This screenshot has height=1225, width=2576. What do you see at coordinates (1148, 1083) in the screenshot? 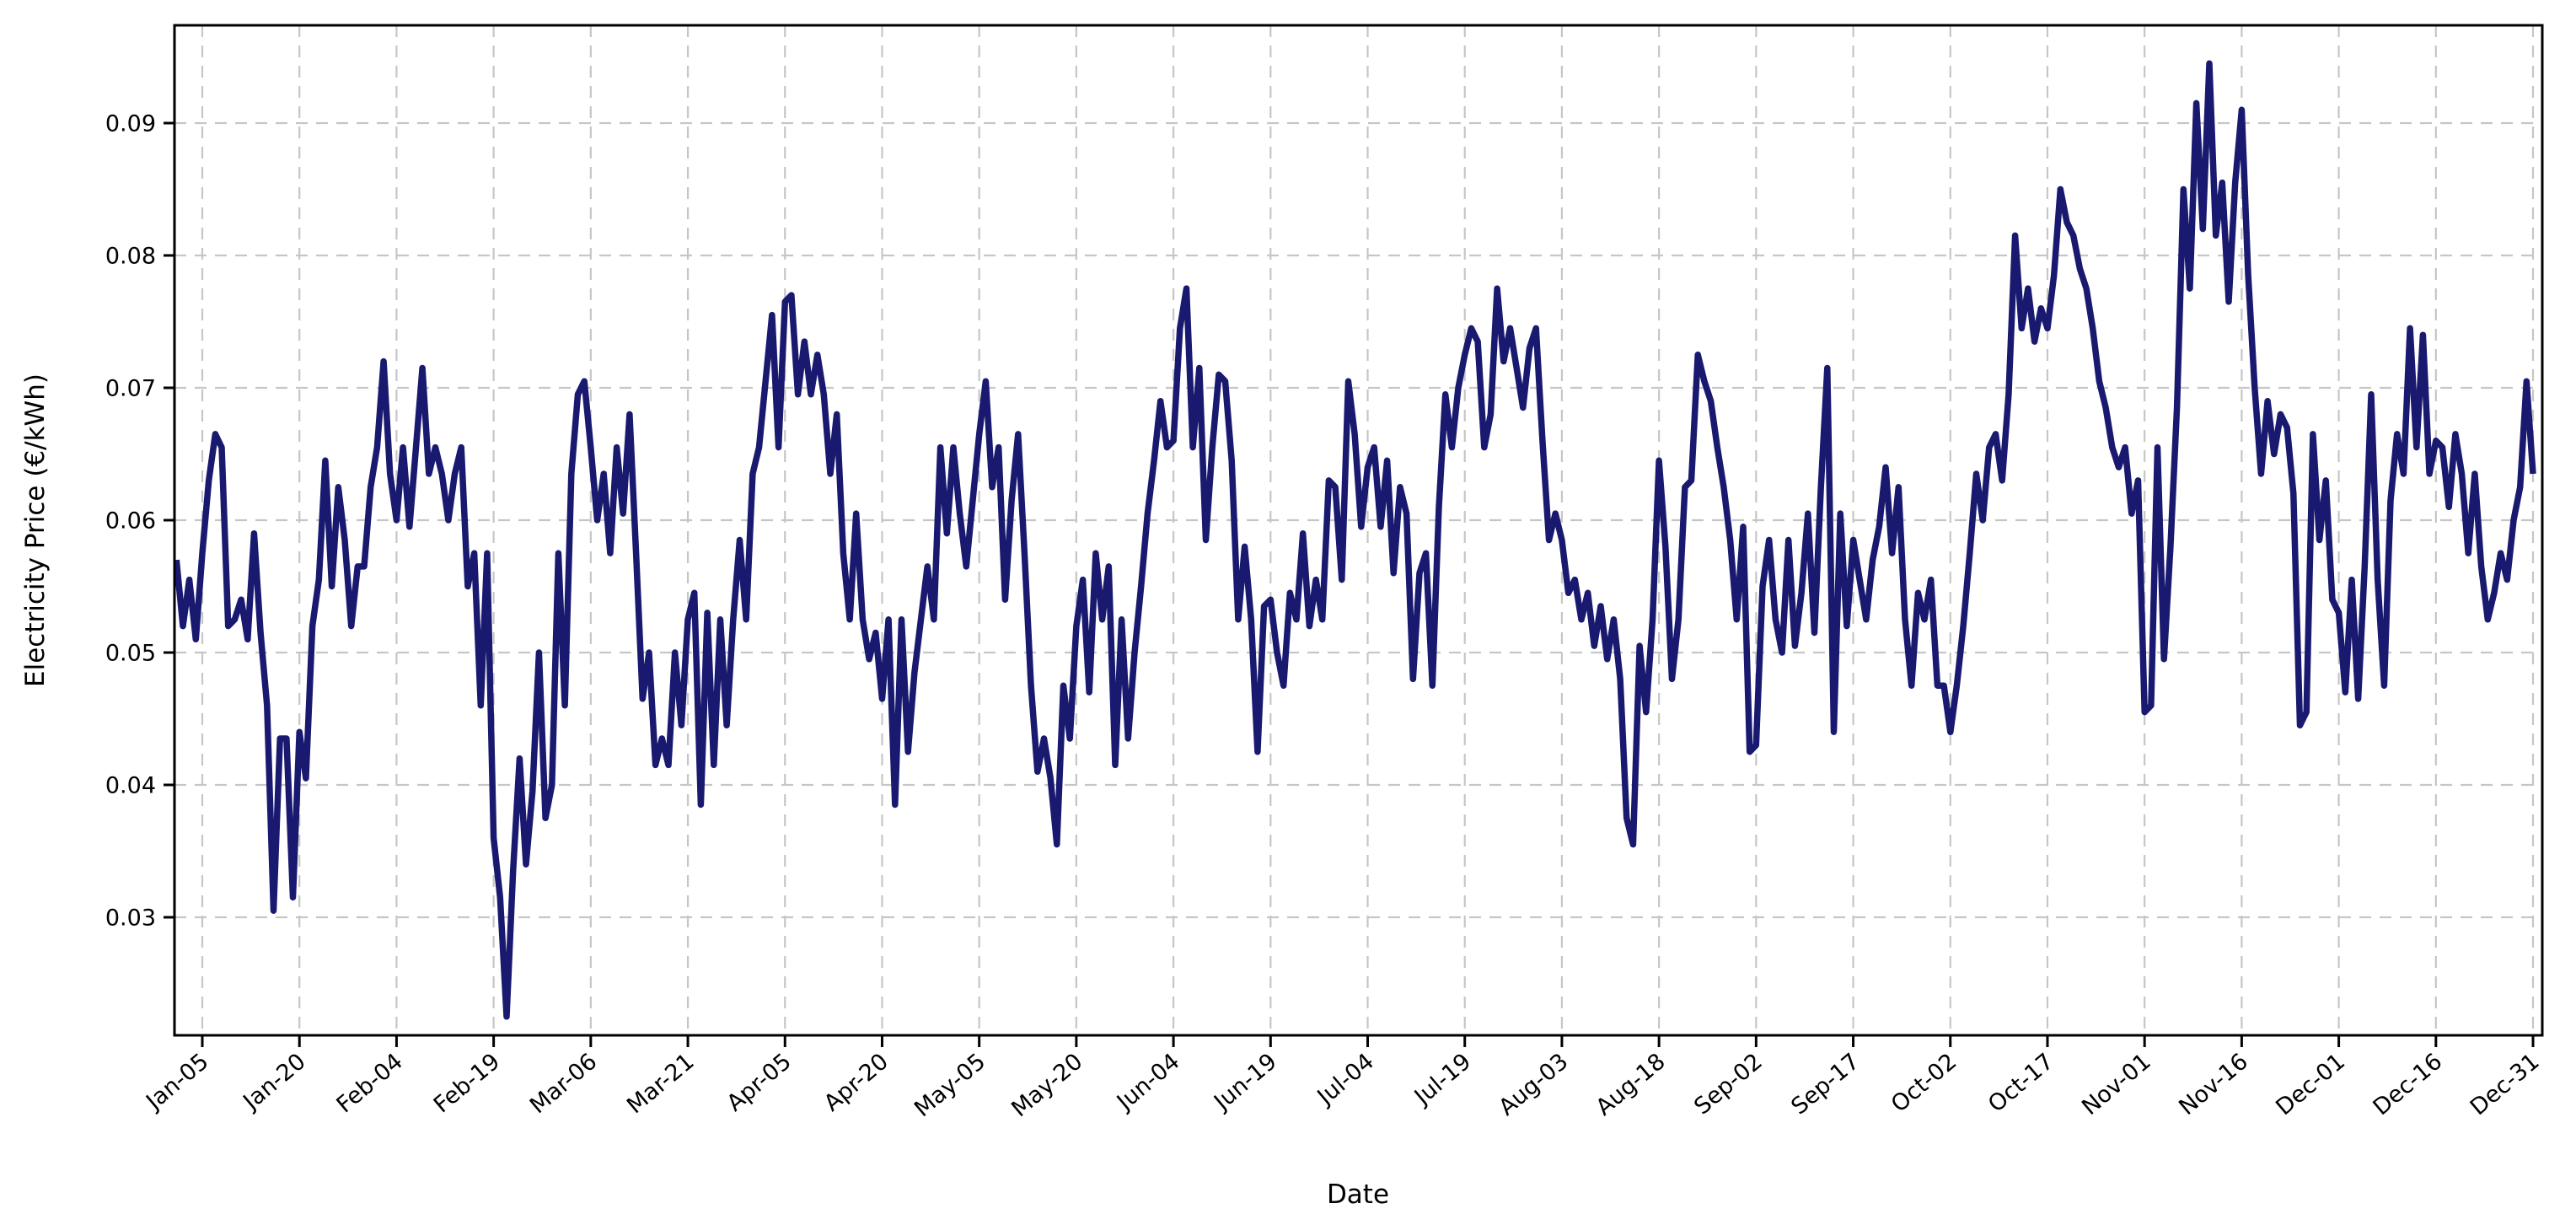
I see `x-tick-label: Jun-04` at bounding box center [1148, 1083].